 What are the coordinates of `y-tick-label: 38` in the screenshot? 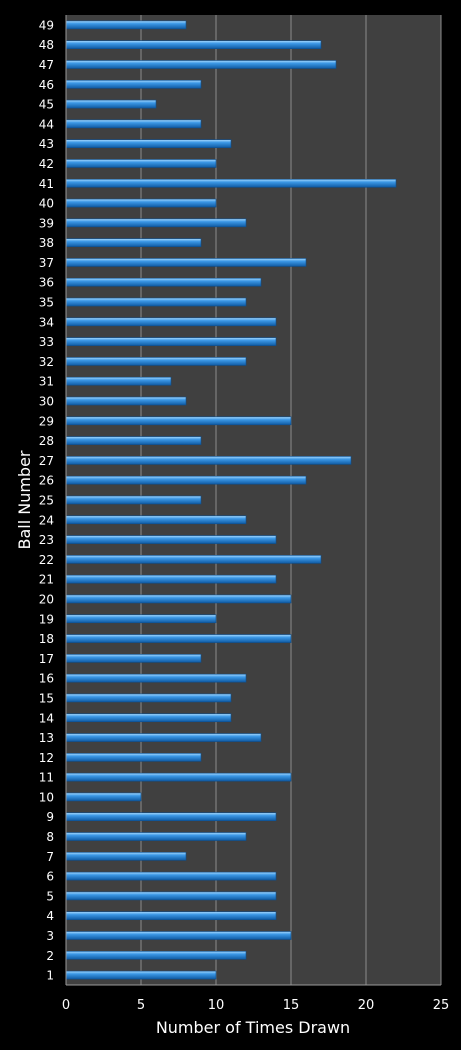 It's located at (46, 243).